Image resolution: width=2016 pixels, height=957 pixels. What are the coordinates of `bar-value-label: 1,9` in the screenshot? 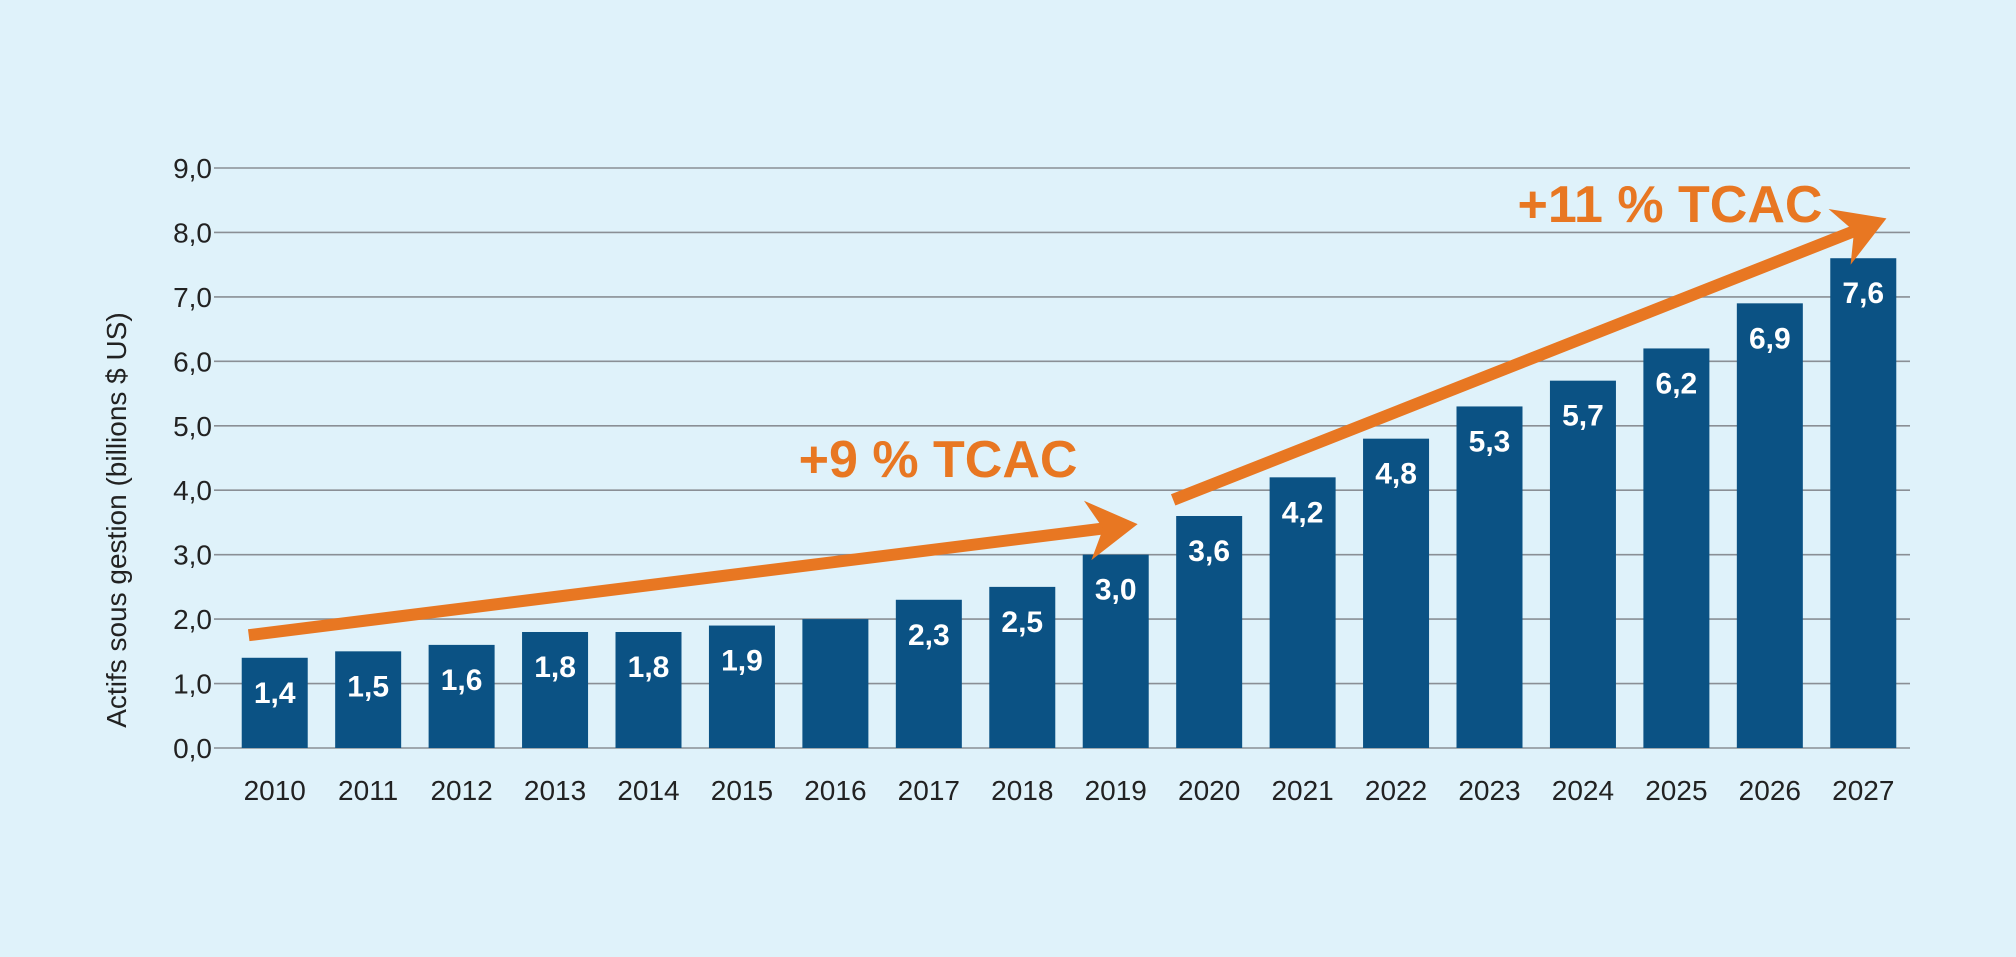 It's located at (742, 661).